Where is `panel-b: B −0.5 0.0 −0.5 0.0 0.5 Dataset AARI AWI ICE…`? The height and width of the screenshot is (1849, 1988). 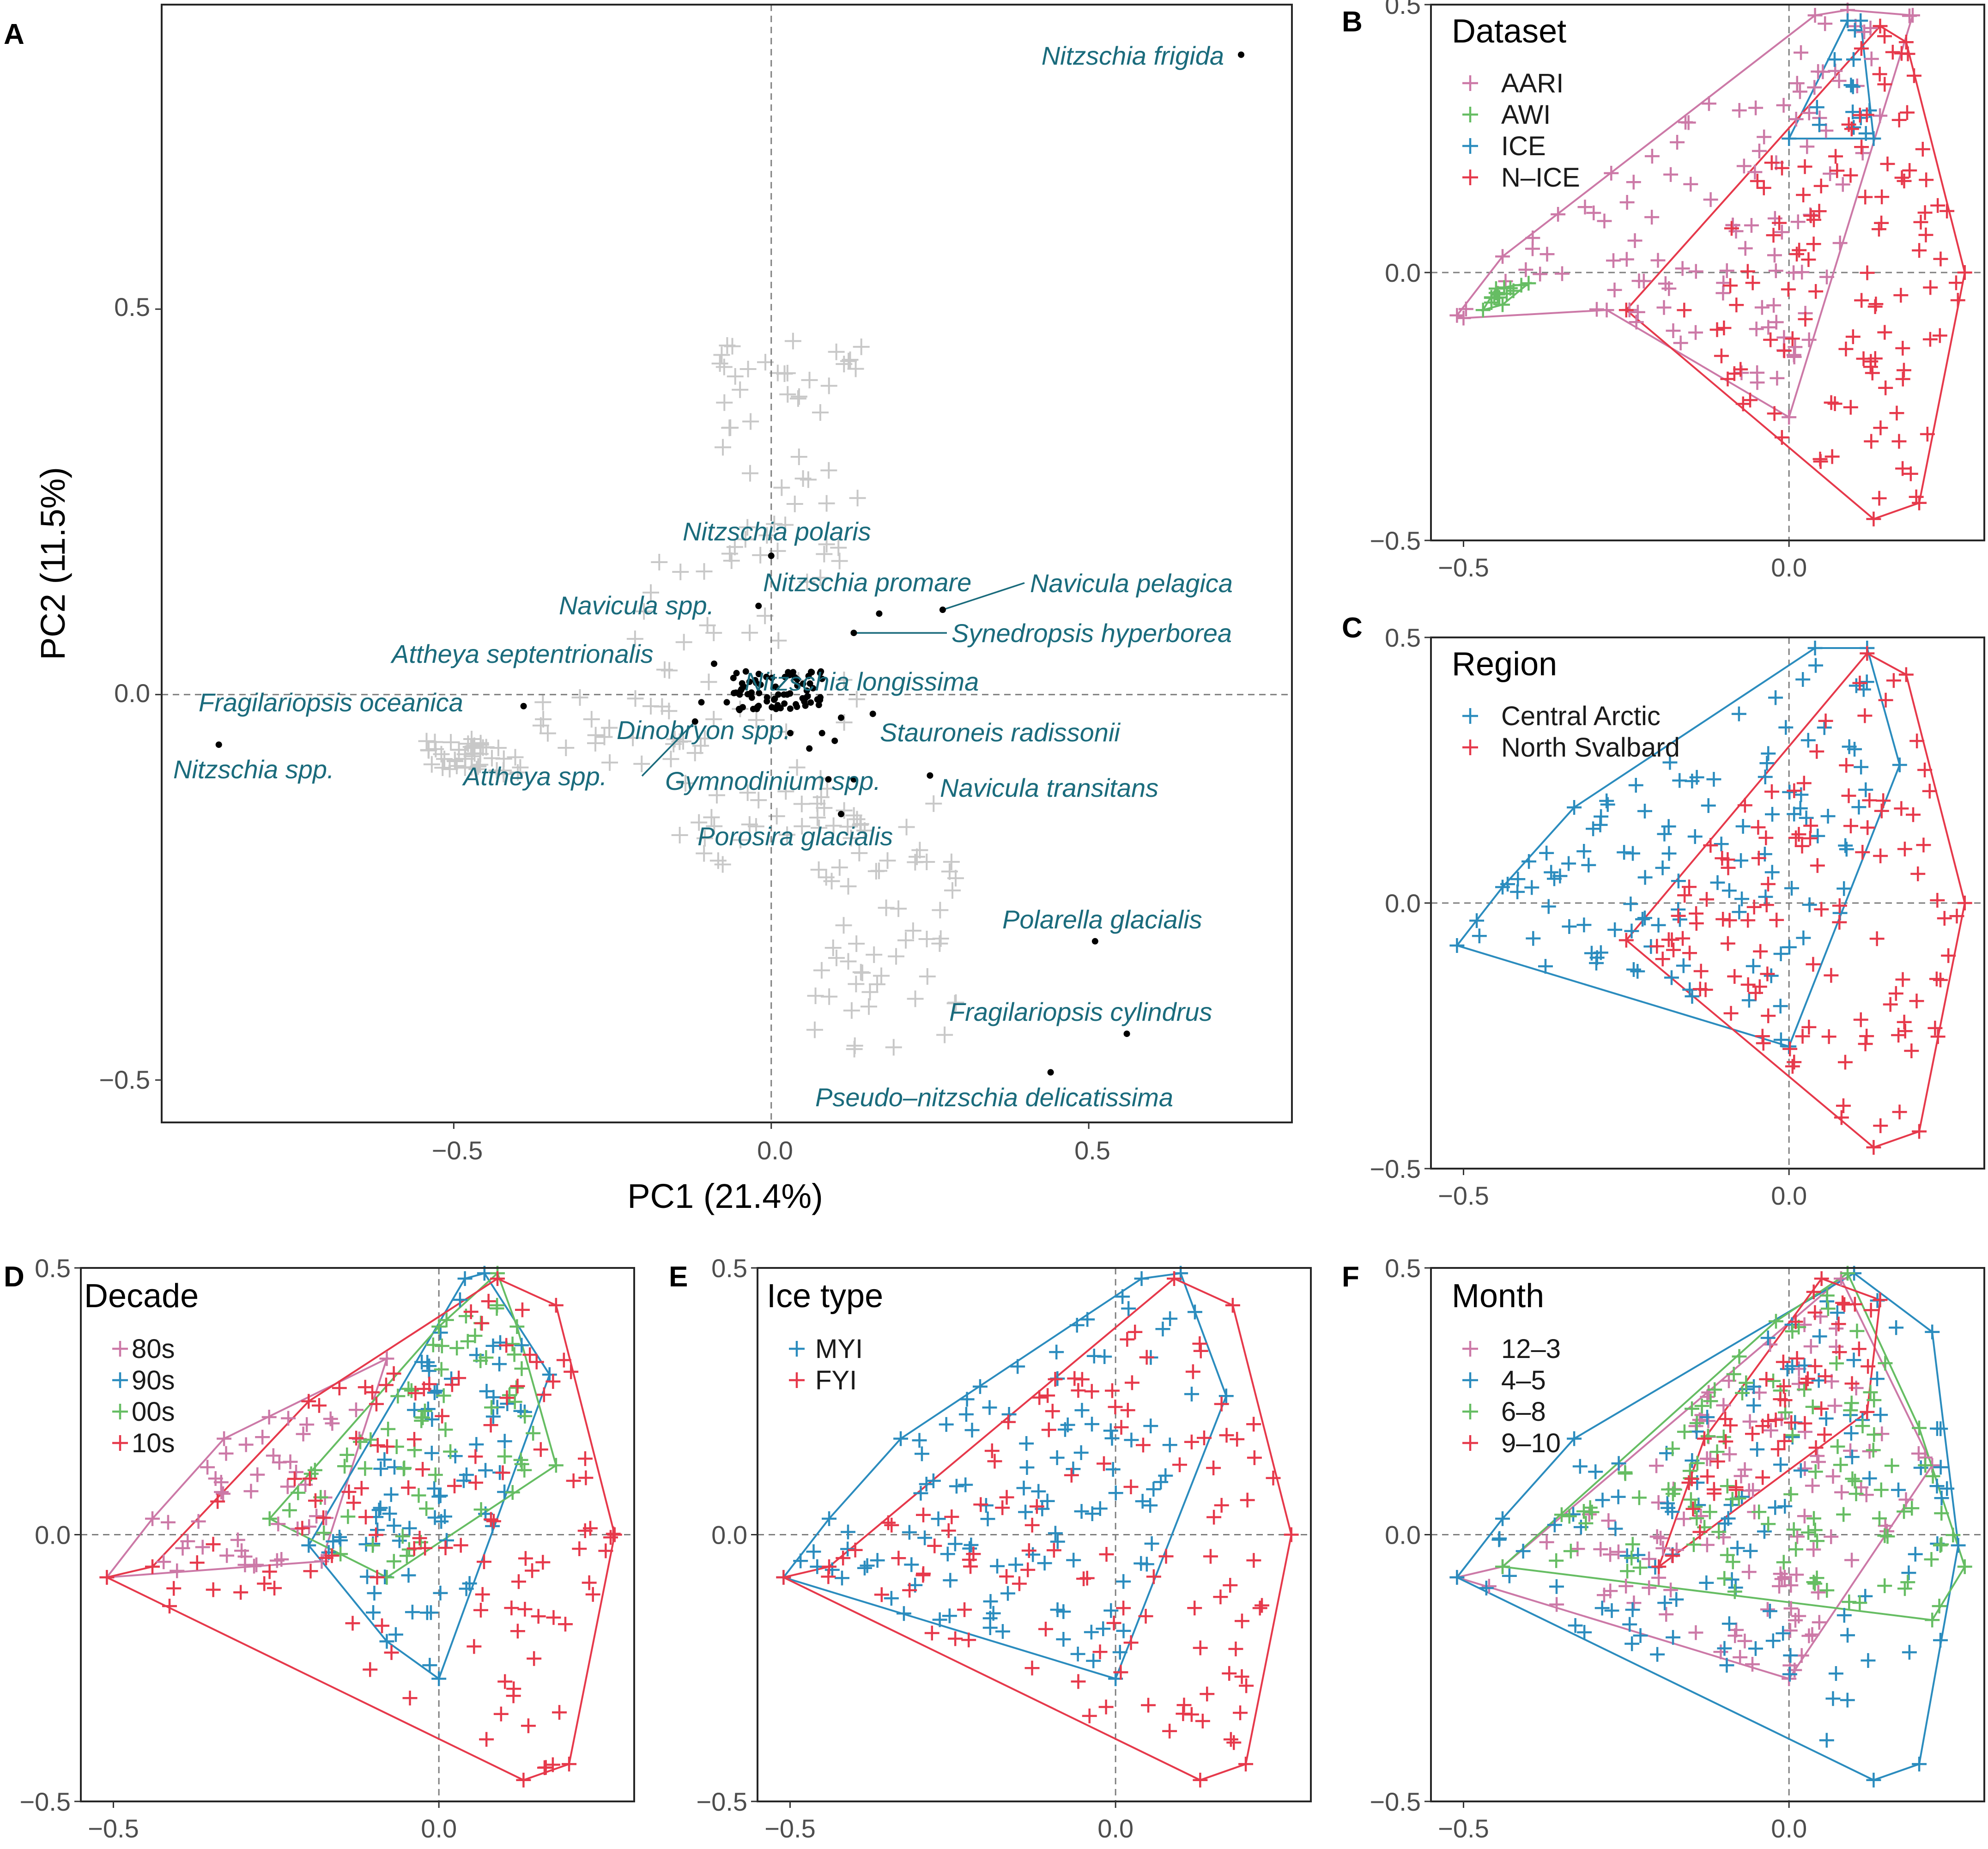 panel-b: B −0.5 0.0 −0.5 0.0 0.5 Dataset AARI AWI ICE… is located at coordinates (1664, 291).